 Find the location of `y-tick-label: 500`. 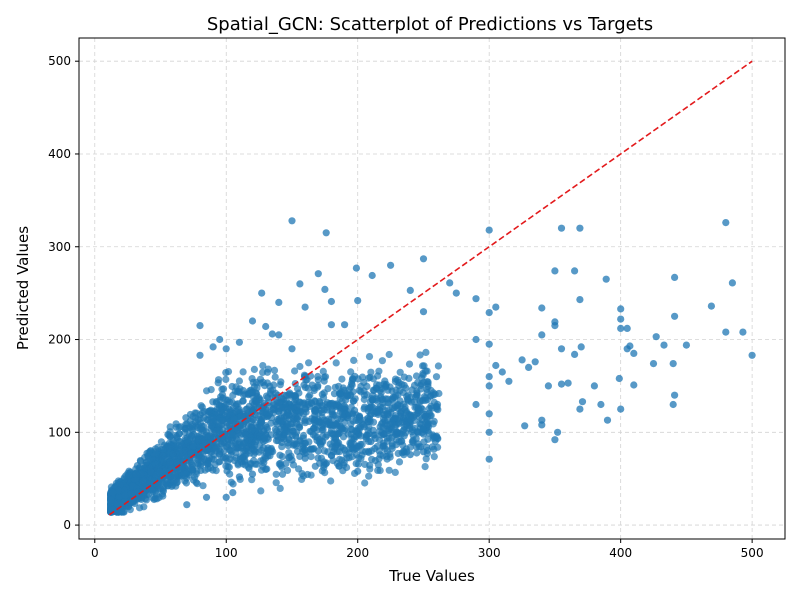

y-tick-label: 500 is located at coordinates (59, 61).